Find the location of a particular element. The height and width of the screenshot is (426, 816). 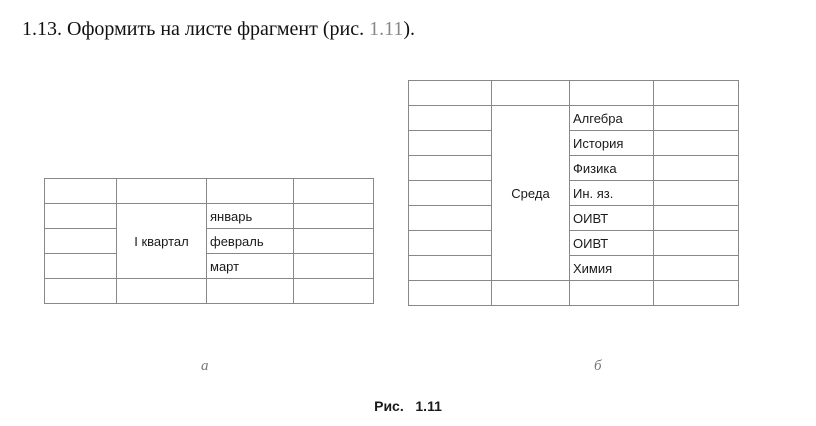

cell-item: январь is located at coordinates (250, 216).